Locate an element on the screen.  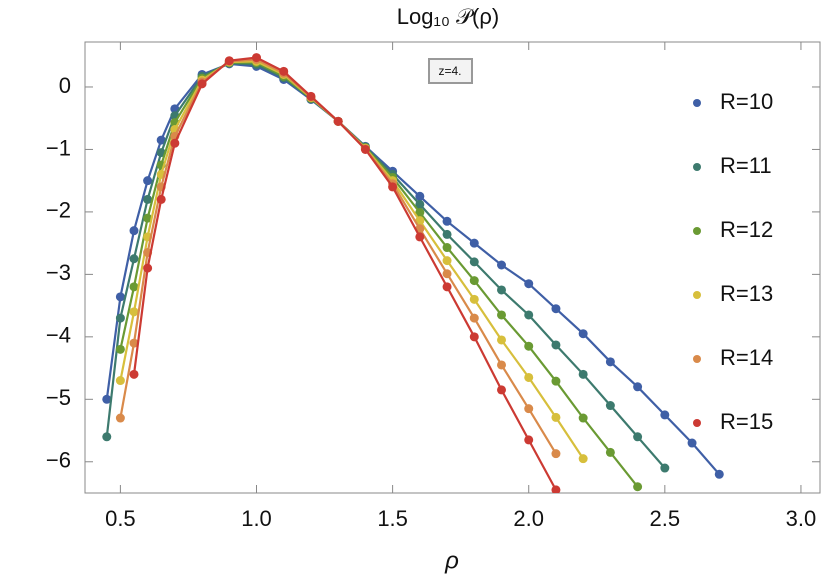
y-tick-label: −6 is located at coordinates (58, 460).